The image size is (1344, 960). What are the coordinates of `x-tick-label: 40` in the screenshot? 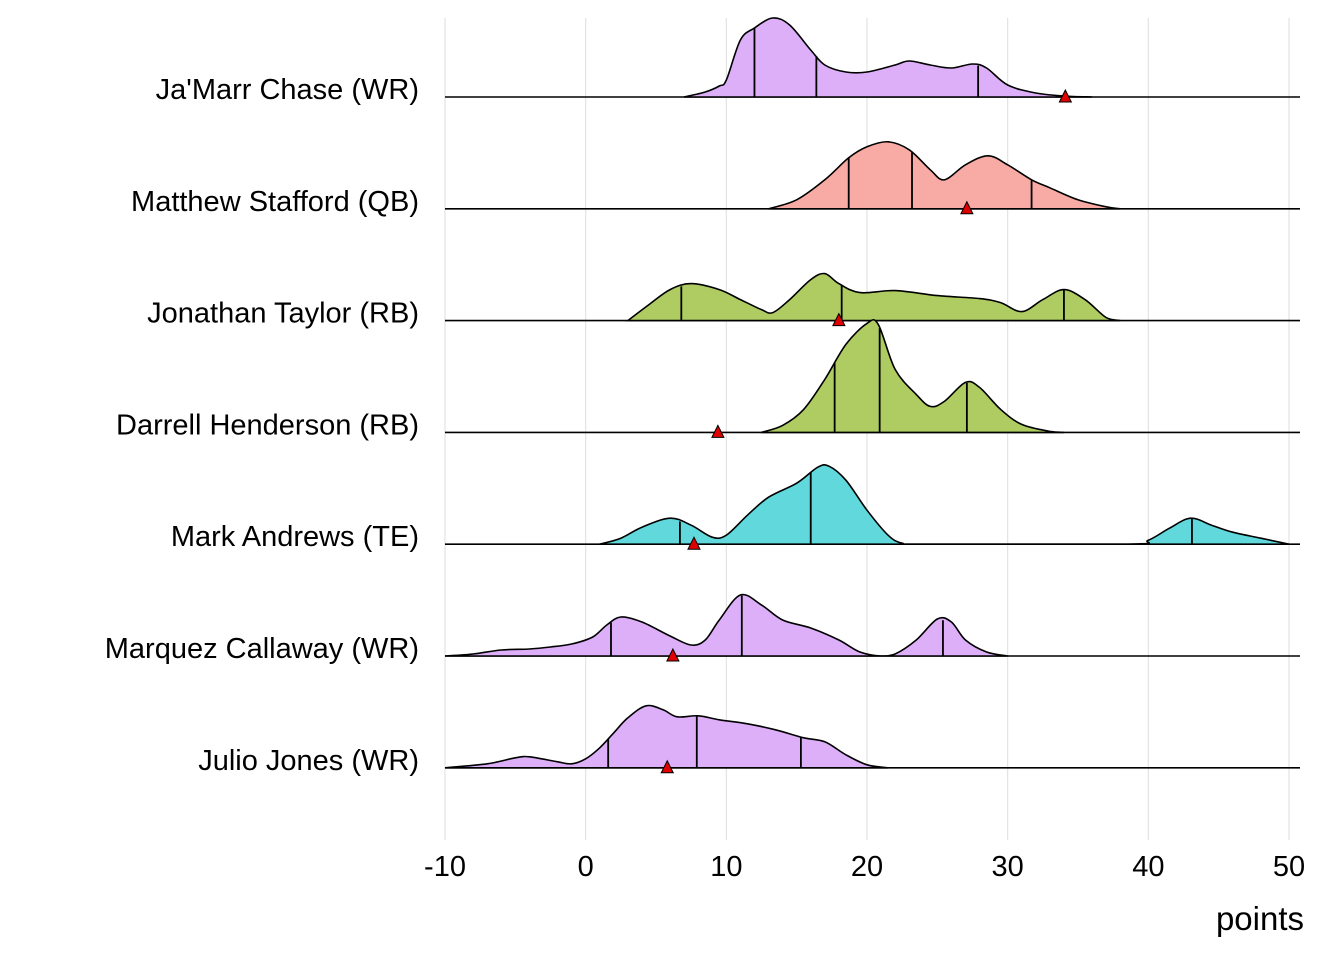 It's located at (1148, 867).